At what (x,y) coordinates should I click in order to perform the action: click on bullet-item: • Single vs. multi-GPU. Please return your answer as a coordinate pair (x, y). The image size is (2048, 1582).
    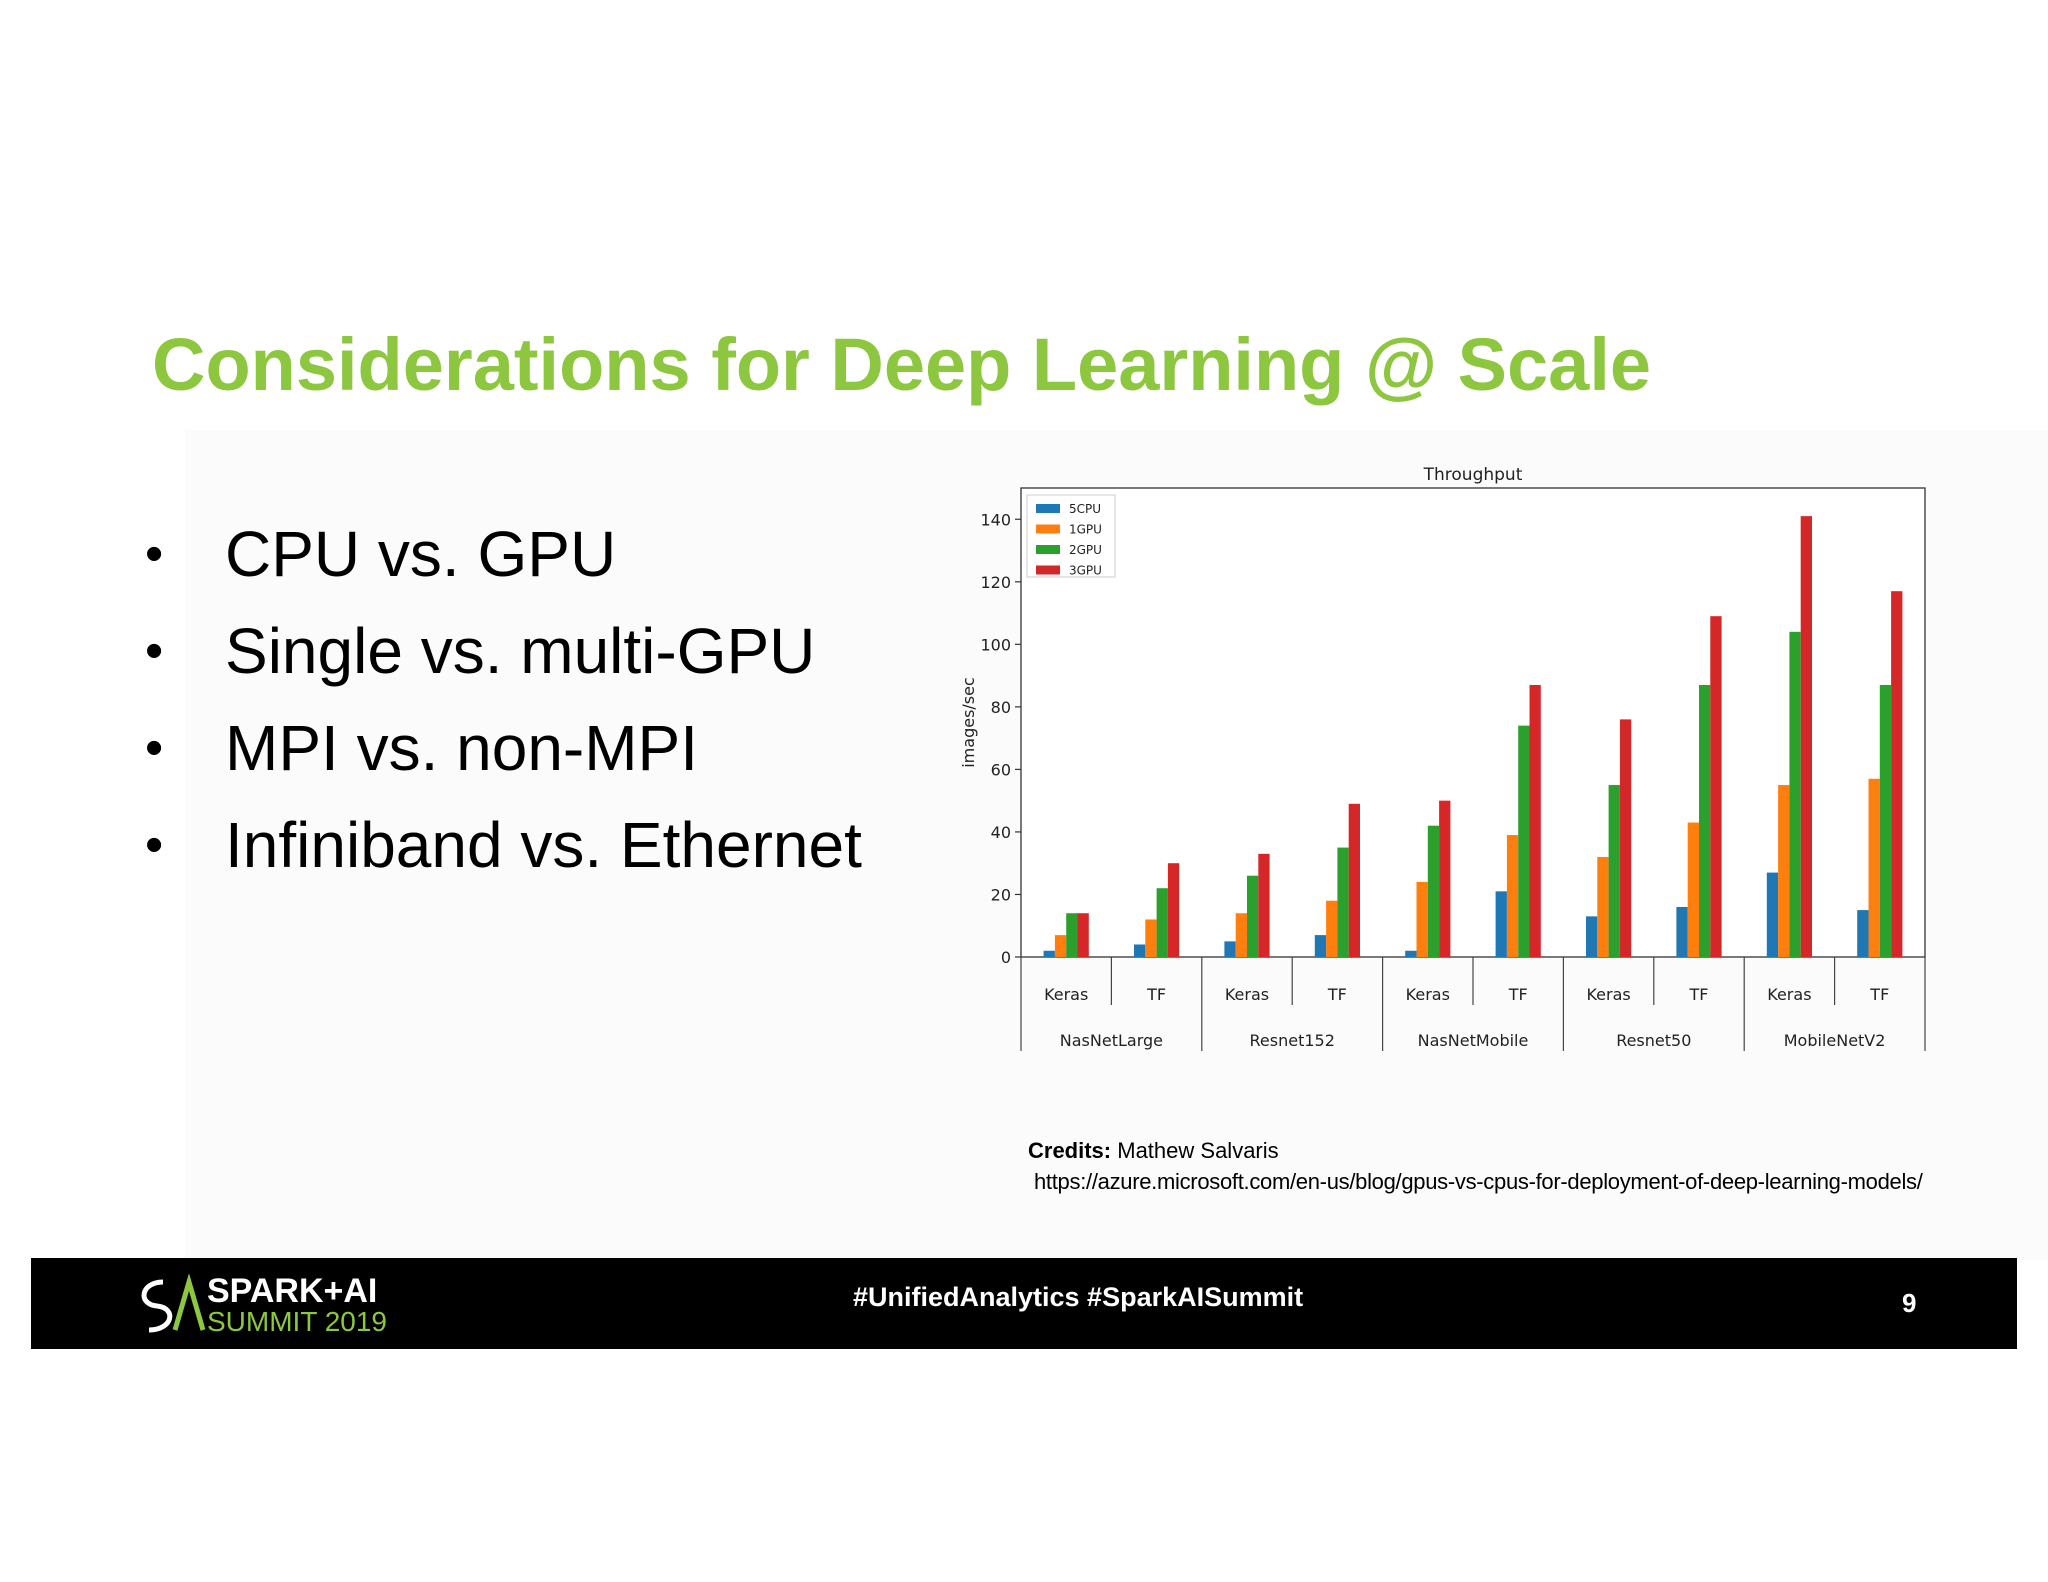
    Looking at the image, I should click on (503, 650).